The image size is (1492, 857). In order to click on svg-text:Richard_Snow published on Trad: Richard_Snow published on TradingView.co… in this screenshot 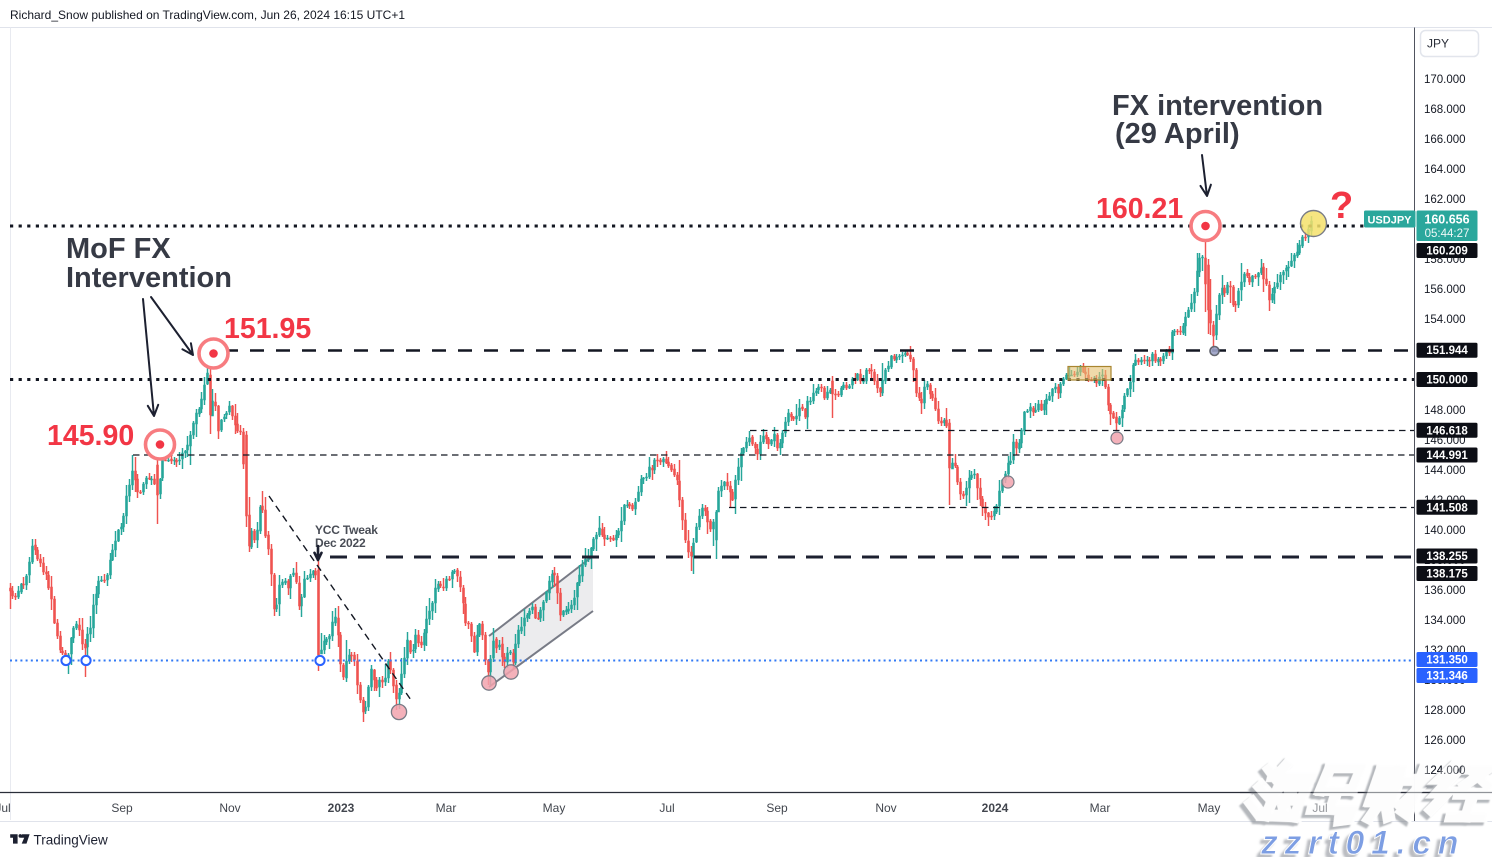, I will do `click(207, 15)`.